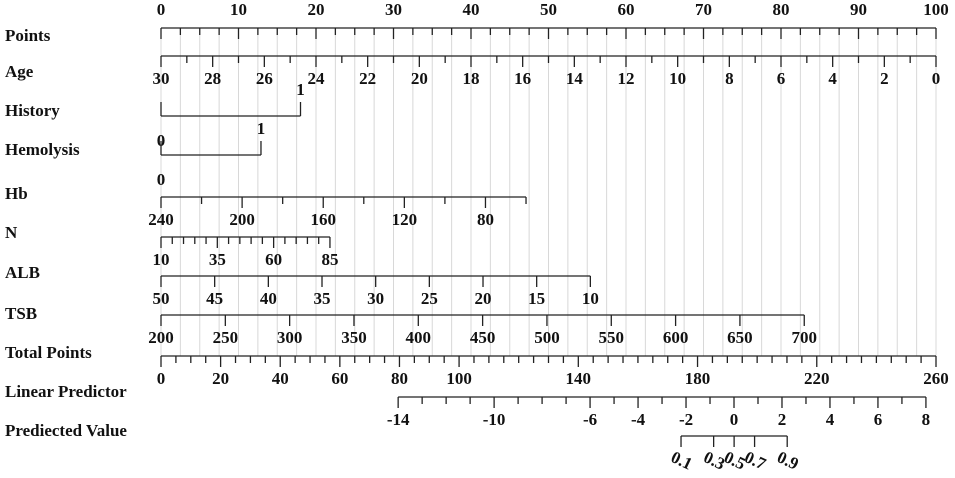 This screenshot has height=478, width=955. I want to click on tick-label: 24, so click(317, 78).